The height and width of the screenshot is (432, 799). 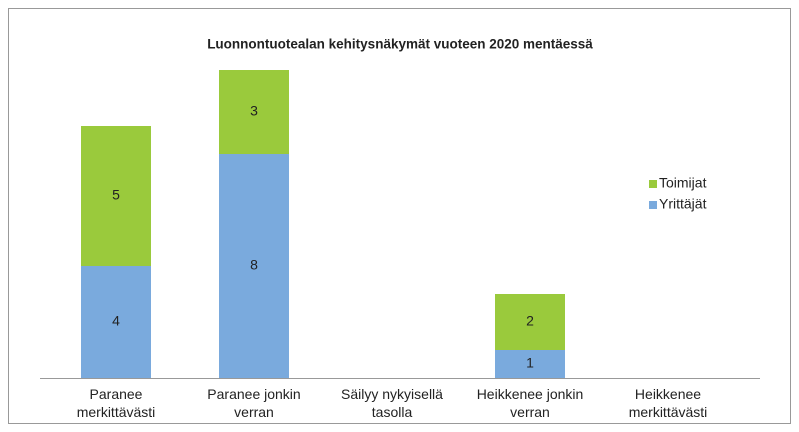 I want to click on legend-label: Toimijat, so click(x=683, y=183).